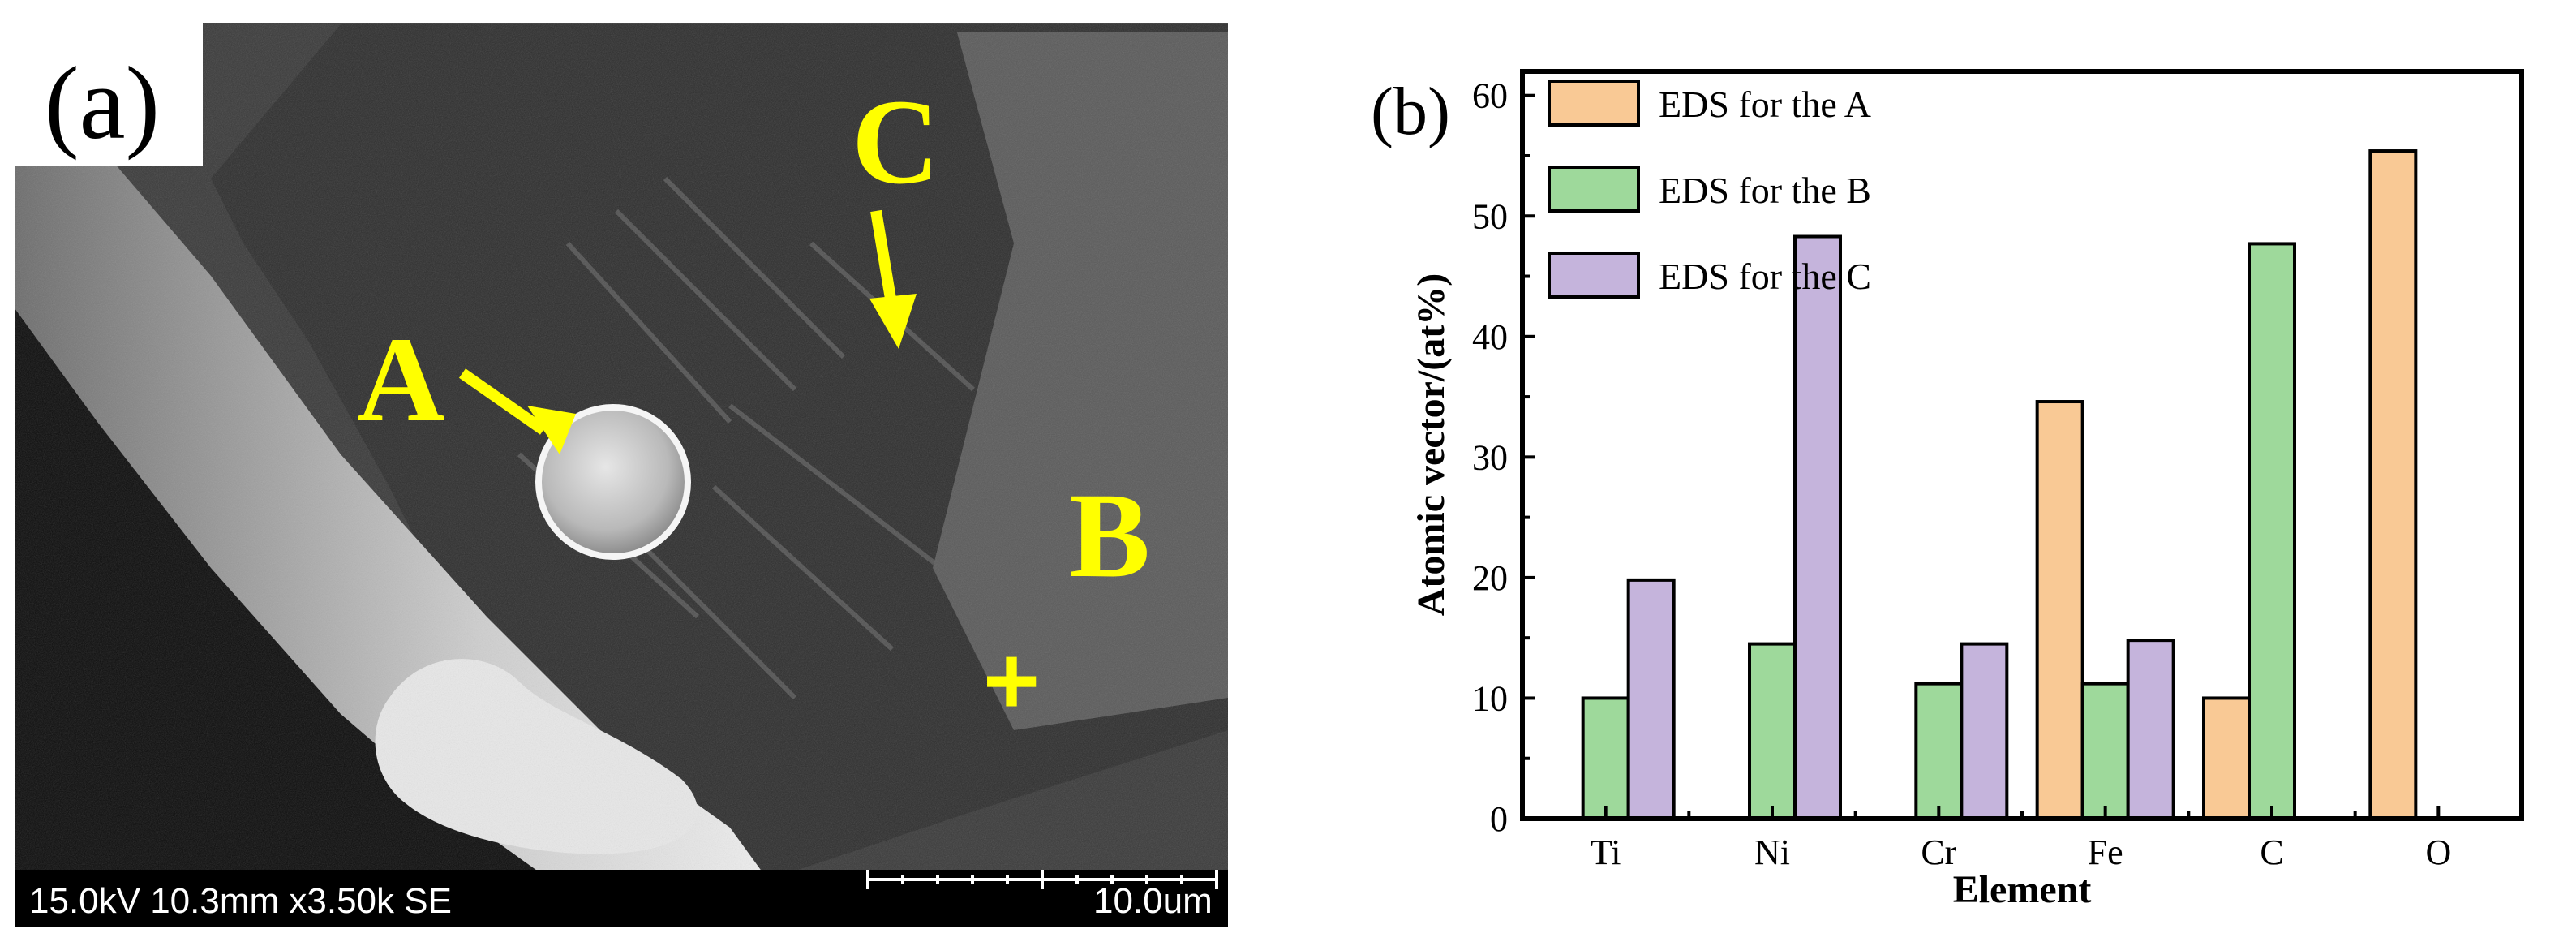 This screenshot has width=2576, height=942. What do you see at coordinates (1772, 852) in the screenshot?
I see `x-tick-label: Ni` at bounding box center [1772, 852].